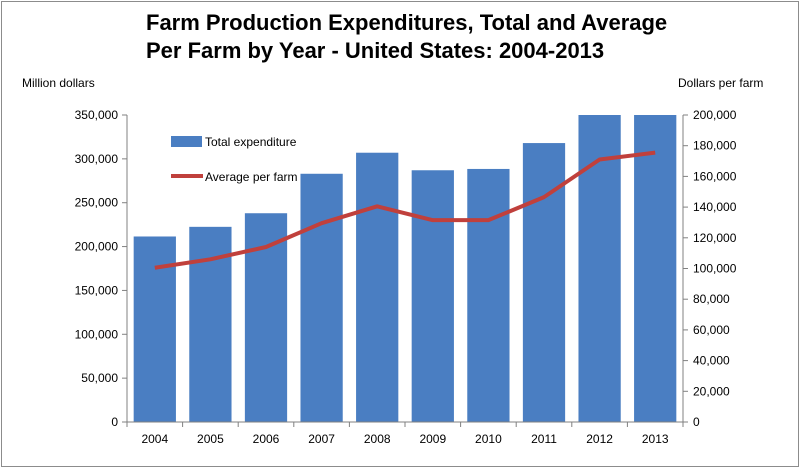 This screenshot has width=800, height=468. I want to click on right-tick-label: 200,000, so click(715, 115).